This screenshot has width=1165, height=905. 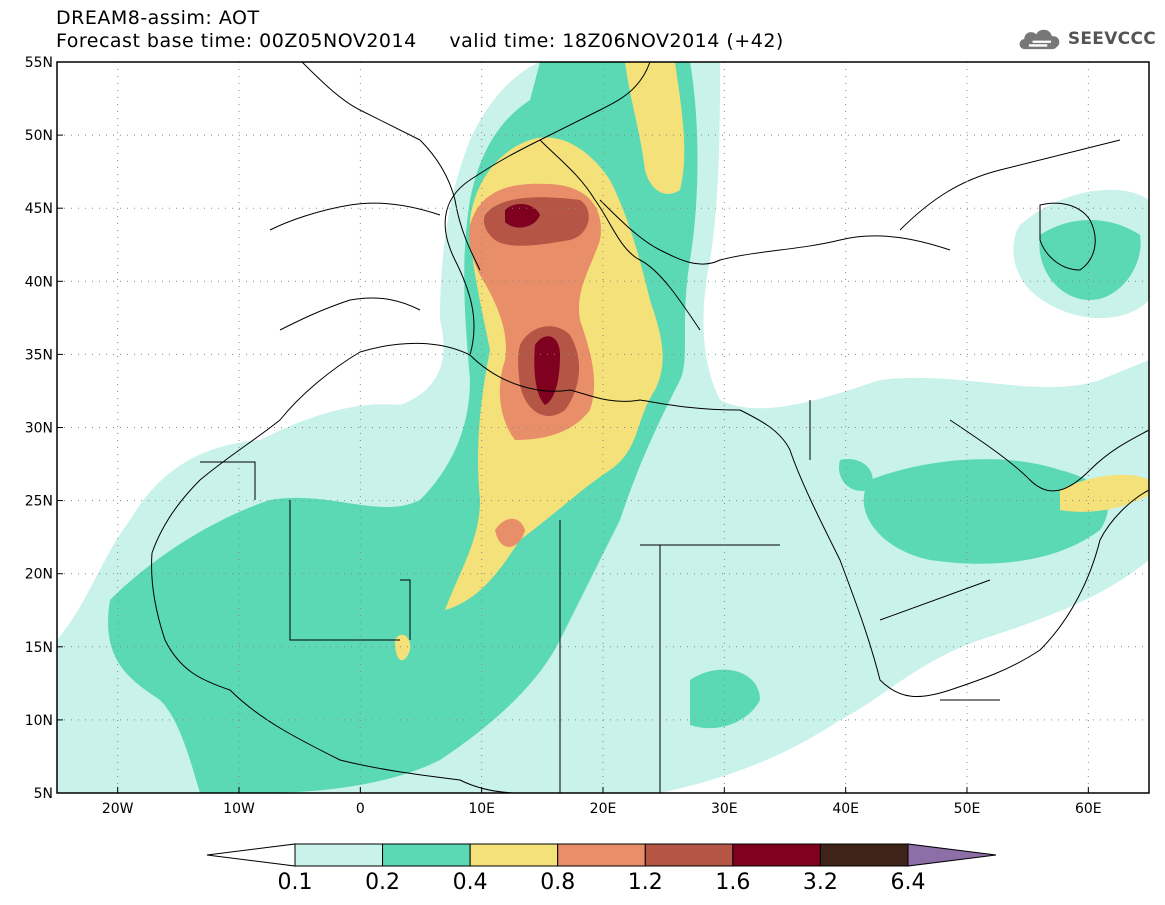 What do you see at coordinates (39, 502) in the screenshot?
I see `lat-tick-label: 25N` at bounding box center [39, 502].